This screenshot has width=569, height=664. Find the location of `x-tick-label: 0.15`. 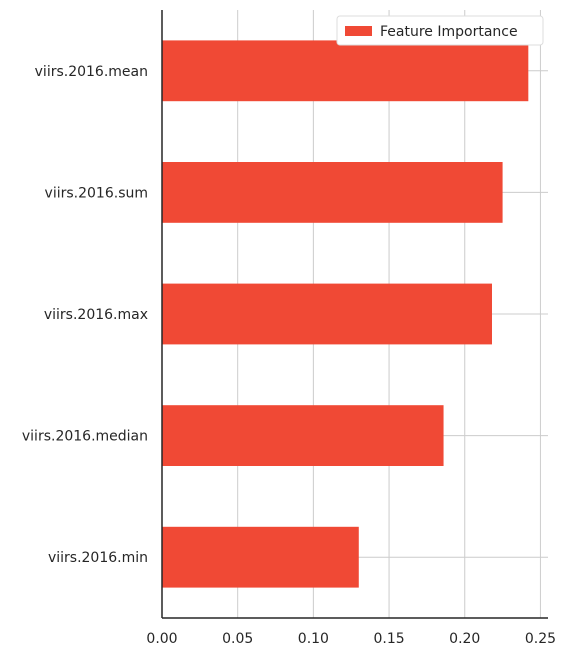

x-tick-label: 0.15 is located at coordinates (388, 639).